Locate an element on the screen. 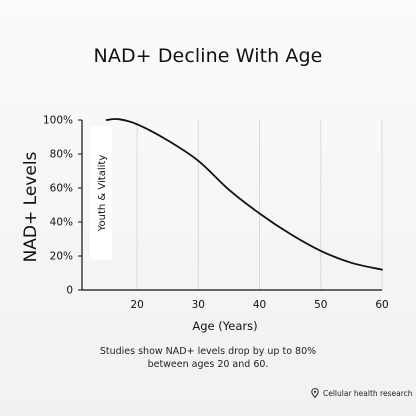 The height and width of the screenshot is (416, 416). source-credit: Cellular health research is located at coordinates (362, 393).